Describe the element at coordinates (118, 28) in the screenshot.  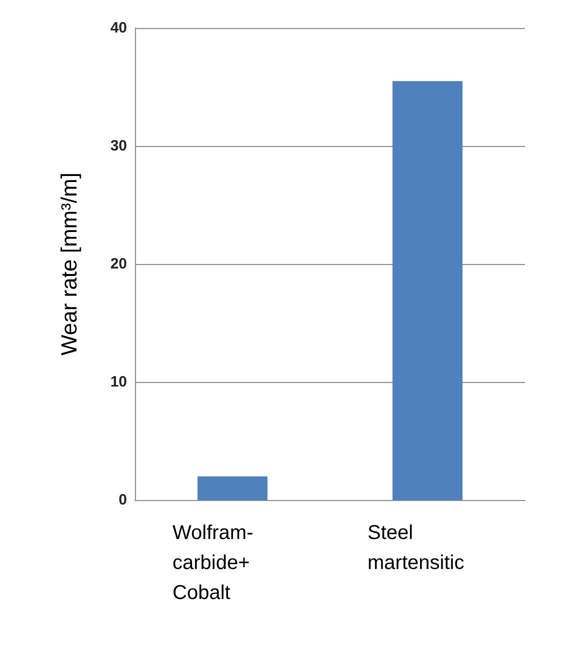
I see `y-tick-label: 40` at that location.